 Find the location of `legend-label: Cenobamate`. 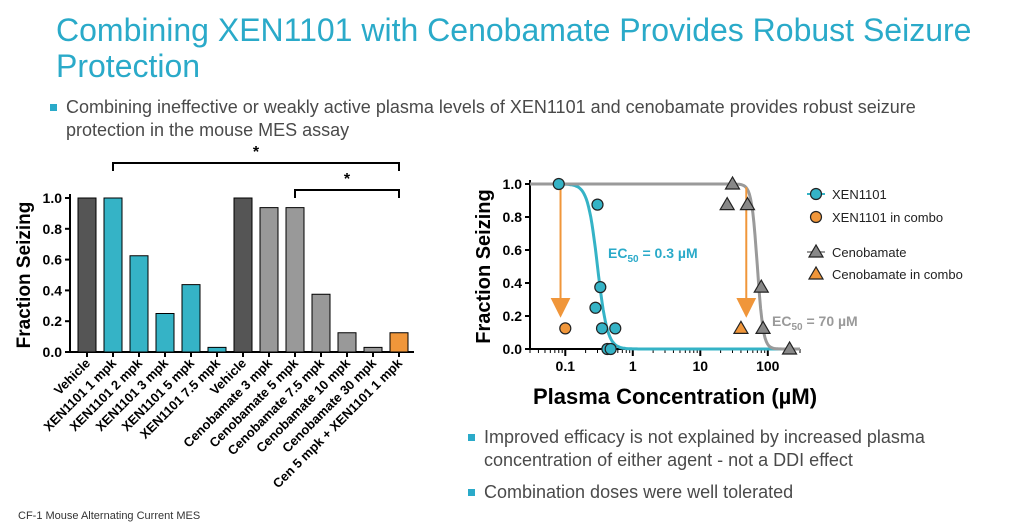

legend-label: Cenobamate is located at coordinates (869, 252).